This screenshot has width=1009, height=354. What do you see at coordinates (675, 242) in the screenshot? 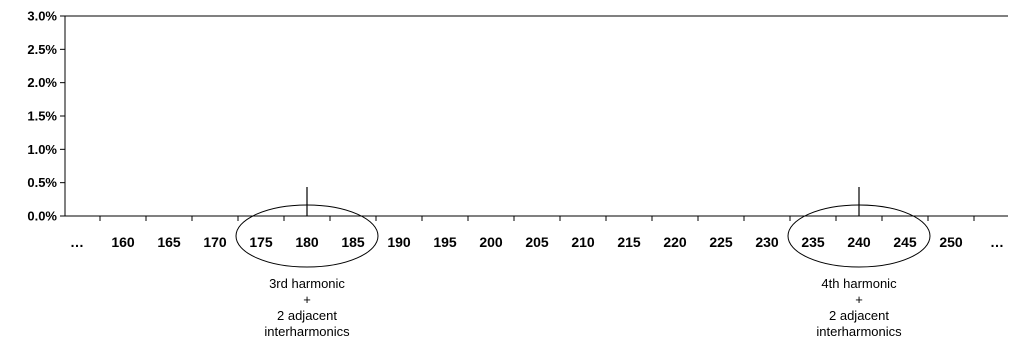
I see `x-tick-label: 220` at bounding box center [675, 242].